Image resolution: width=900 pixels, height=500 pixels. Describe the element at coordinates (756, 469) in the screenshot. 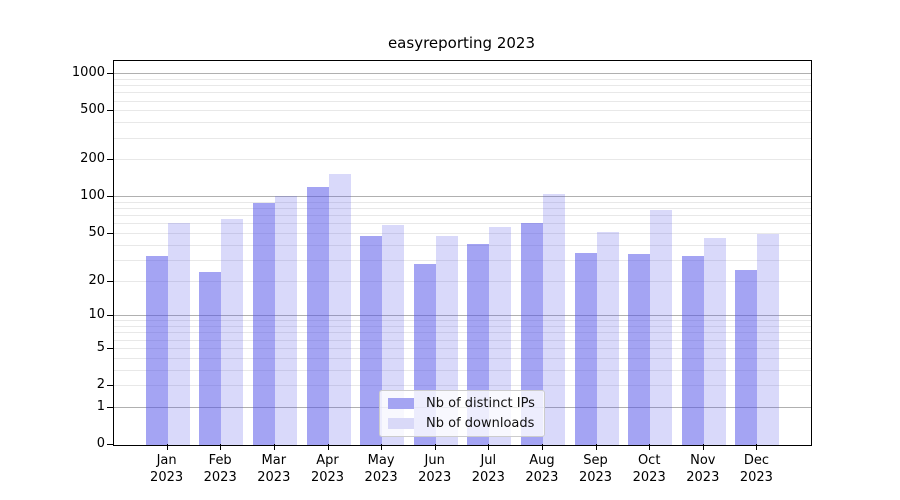

I see `x-tick-label-11: Dec 2023` at that location.